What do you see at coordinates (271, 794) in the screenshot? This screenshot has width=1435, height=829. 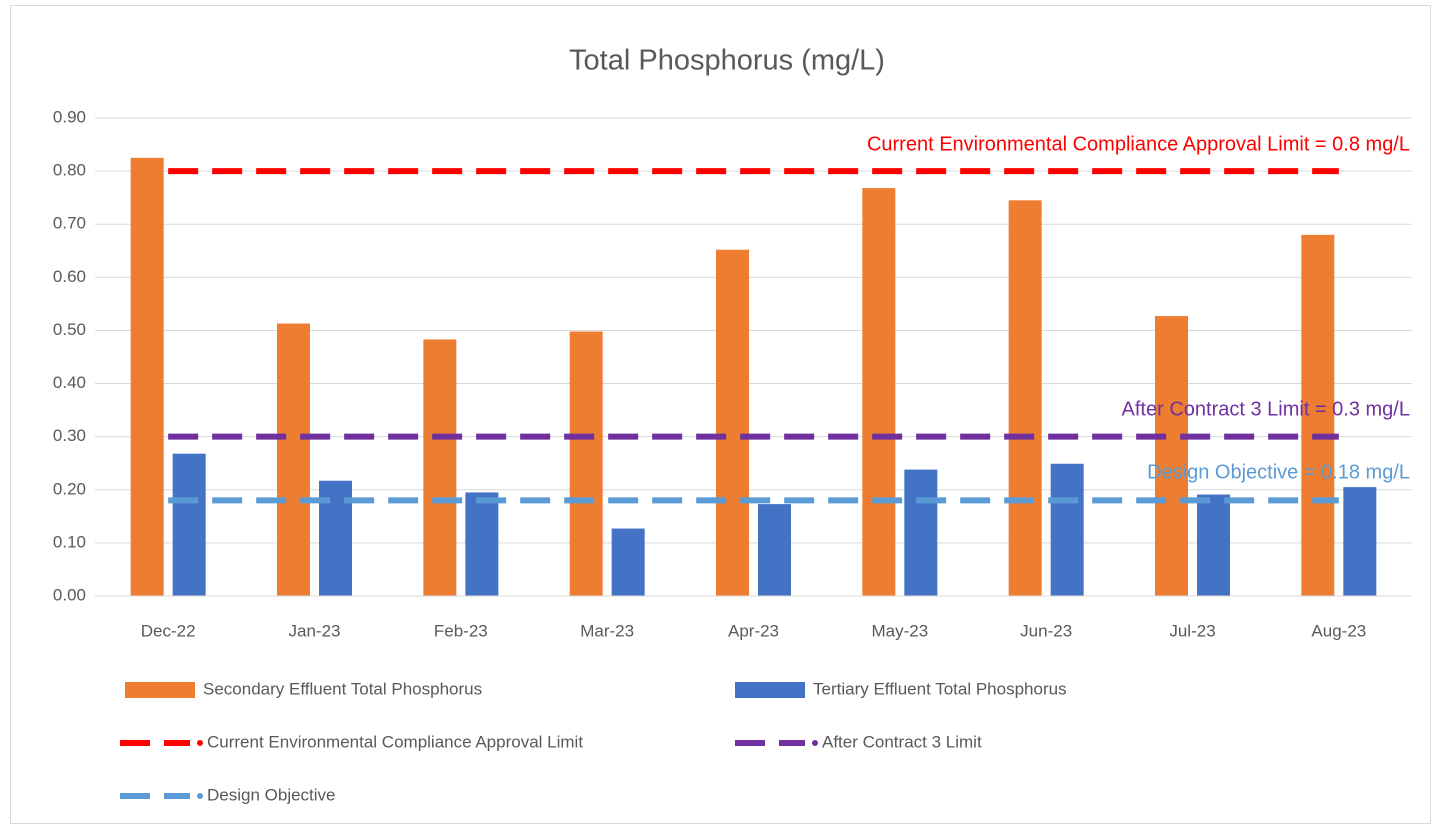 I see `legend-label: Design Objective` at bounding box center [271, 794].